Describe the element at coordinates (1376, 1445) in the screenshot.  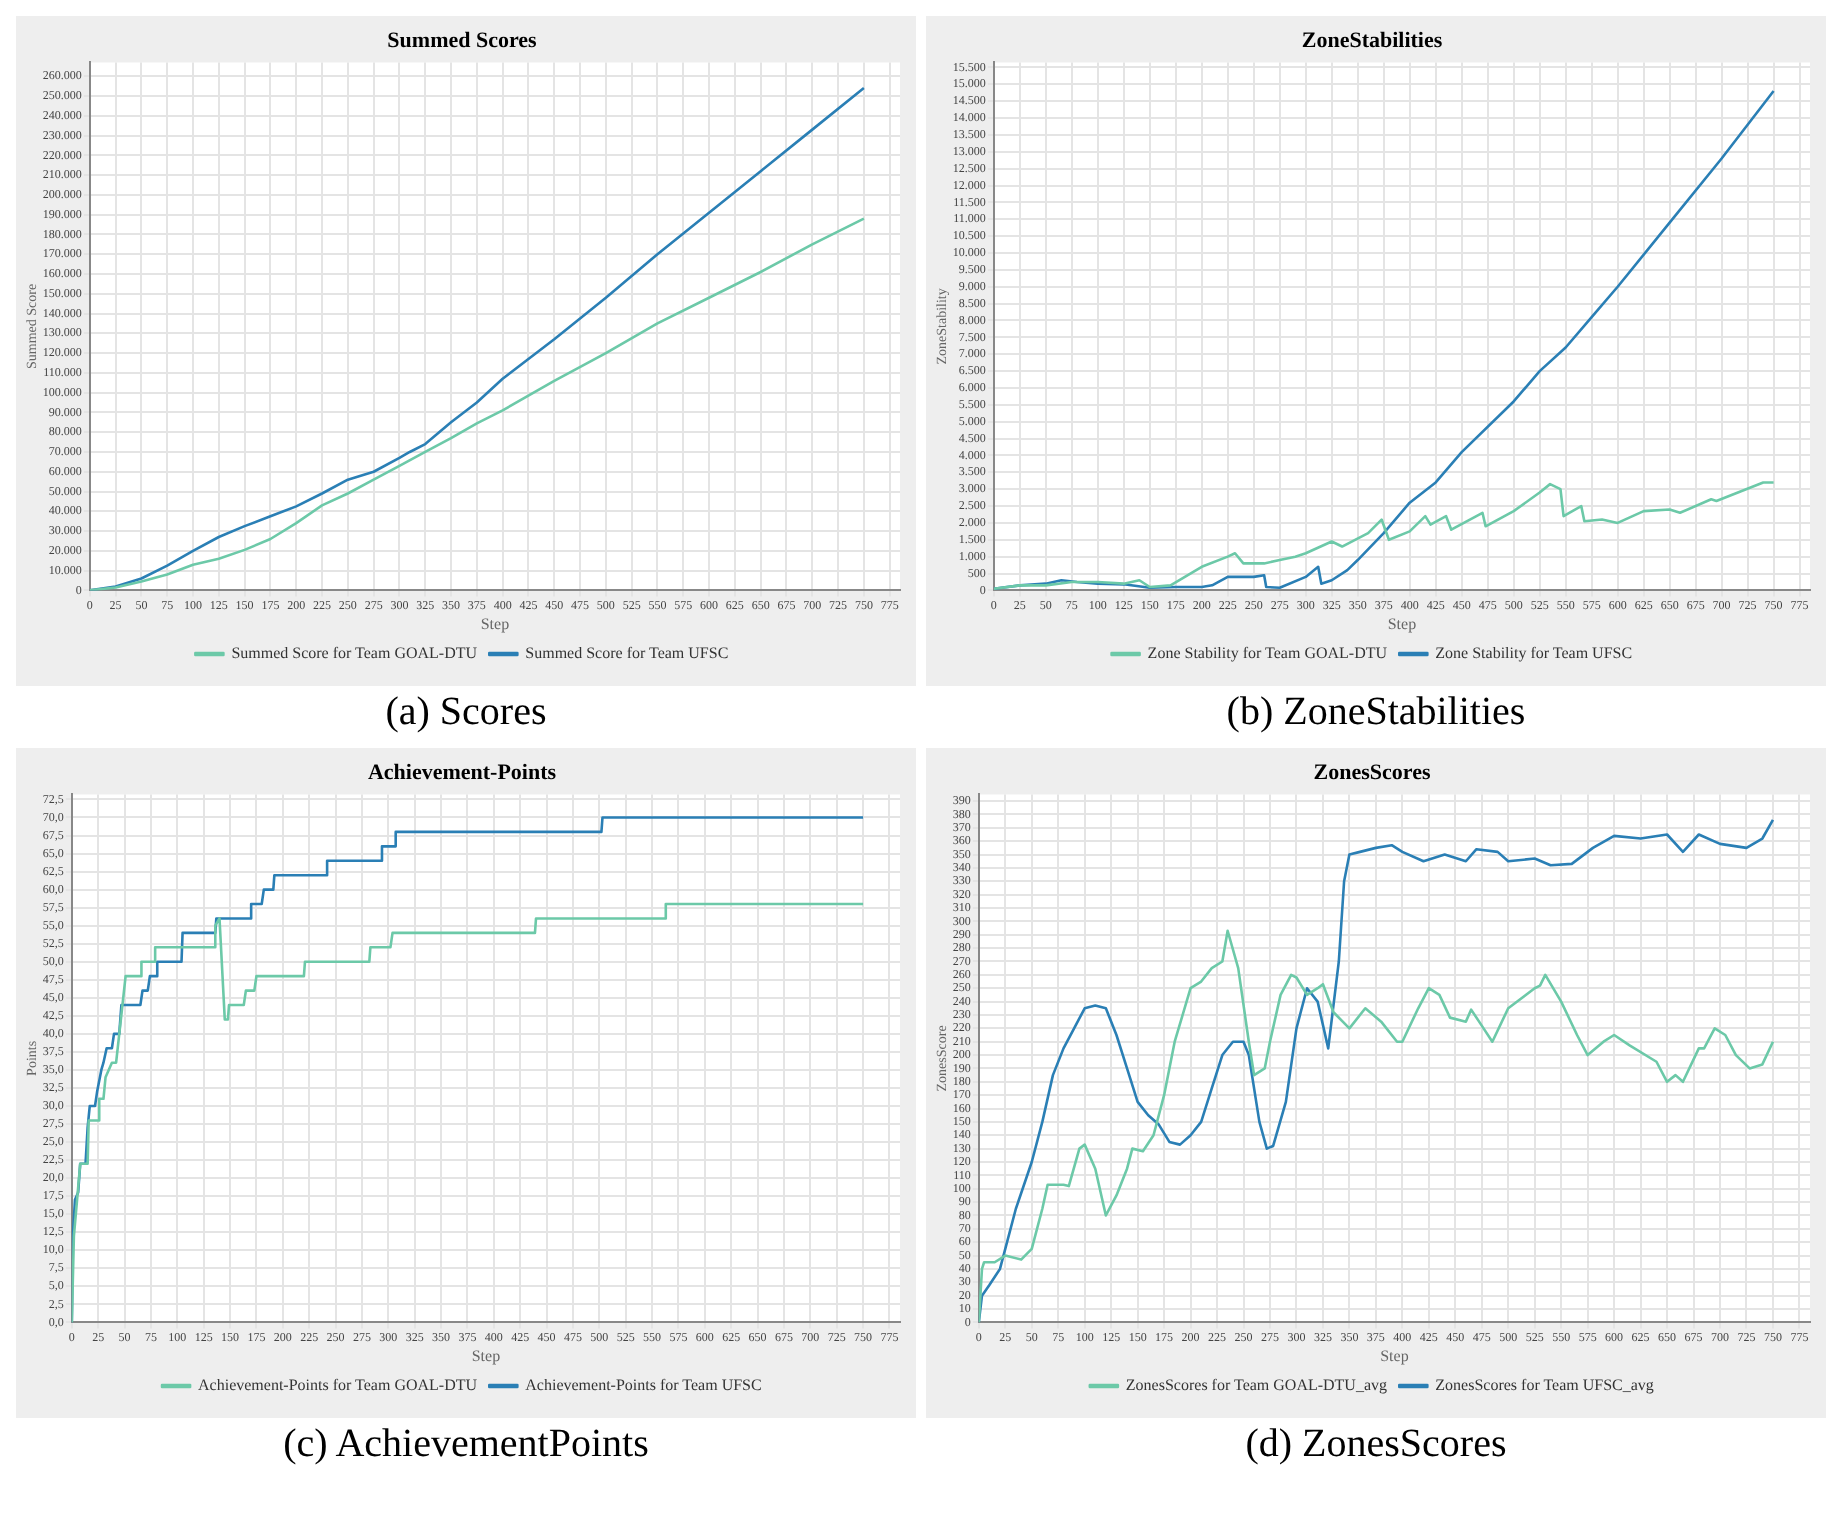
I see `text: (d) ZonesScores` at that location.